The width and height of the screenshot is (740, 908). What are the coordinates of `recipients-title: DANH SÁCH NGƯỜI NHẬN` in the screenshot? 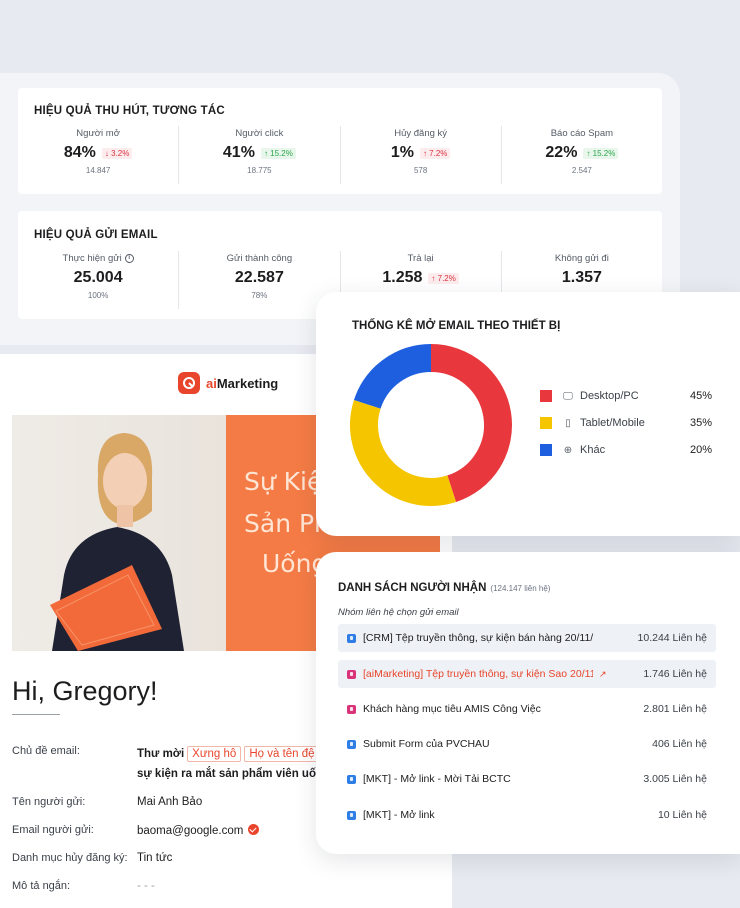 It's located at (412, 588).